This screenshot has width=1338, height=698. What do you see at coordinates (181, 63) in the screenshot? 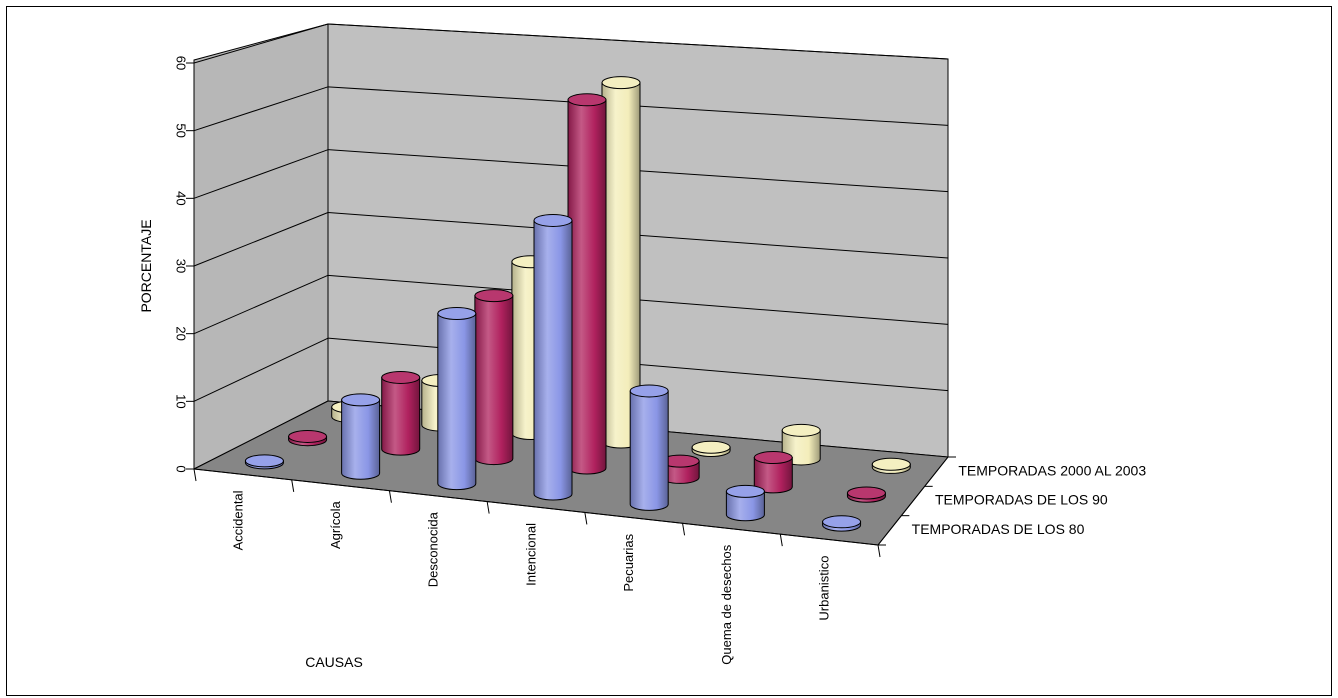
I see `y-tick-label: 60` at bounding box center [181, 63].